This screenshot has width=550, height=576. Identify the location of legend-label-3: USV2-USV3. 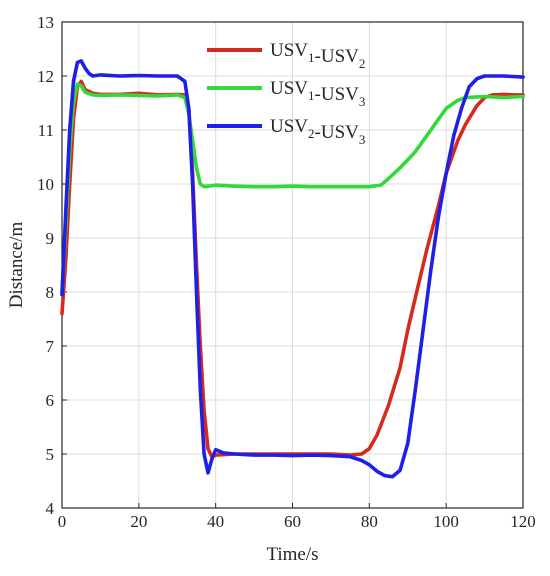
(317, 131).